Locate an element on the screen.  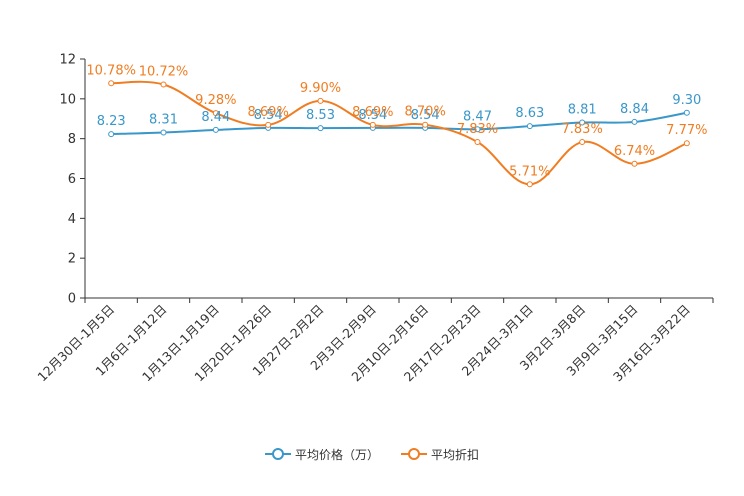
data-label-discount: 5.71% is located at coordinates (529, 171).